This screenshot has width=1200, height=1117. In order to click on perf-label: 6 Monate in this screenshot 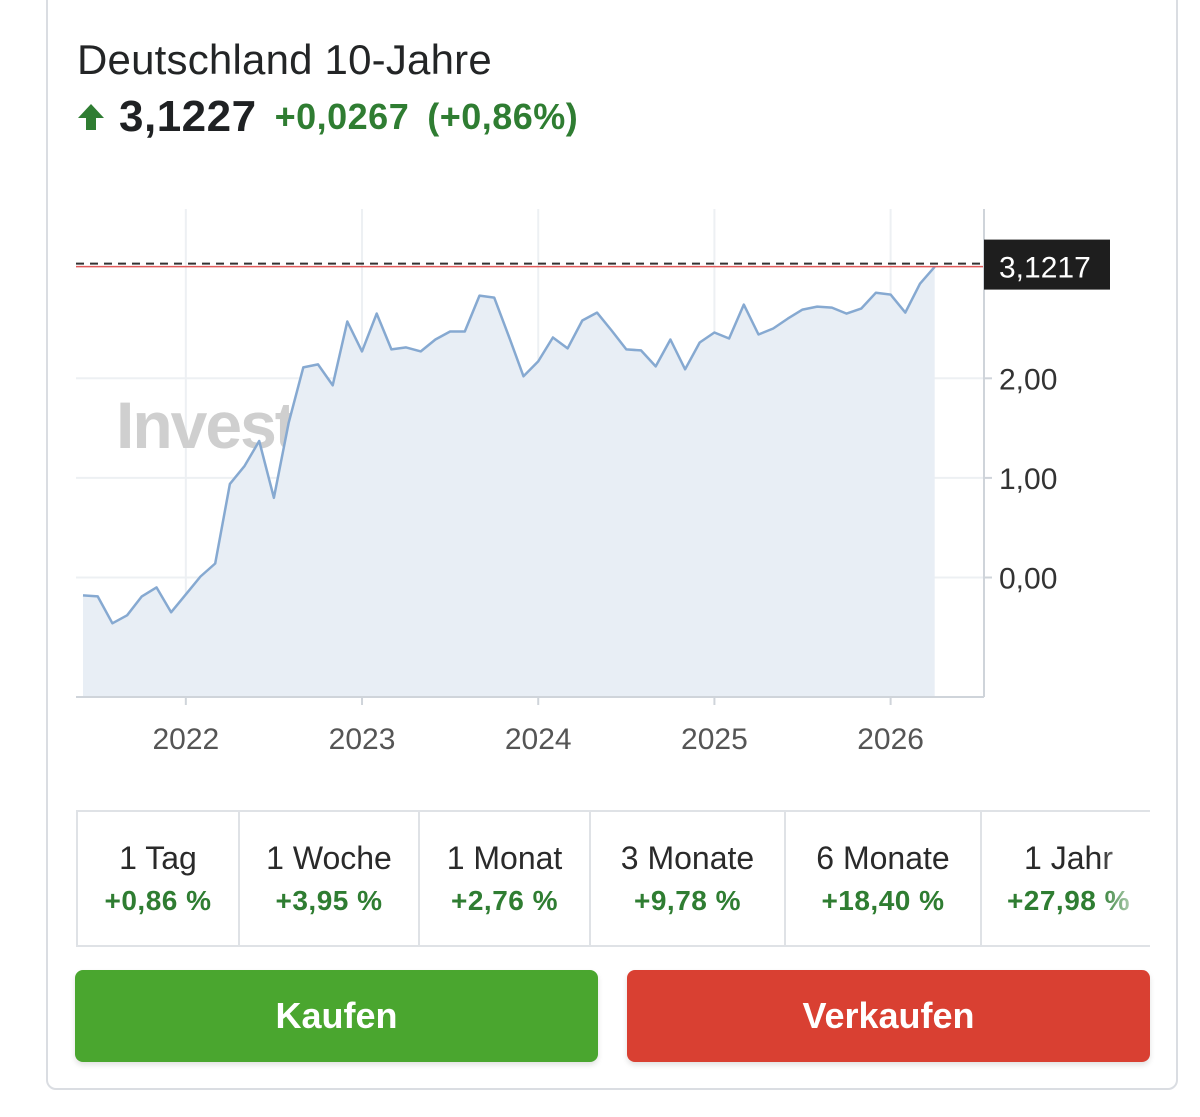, I will do `click(883, 858)`.